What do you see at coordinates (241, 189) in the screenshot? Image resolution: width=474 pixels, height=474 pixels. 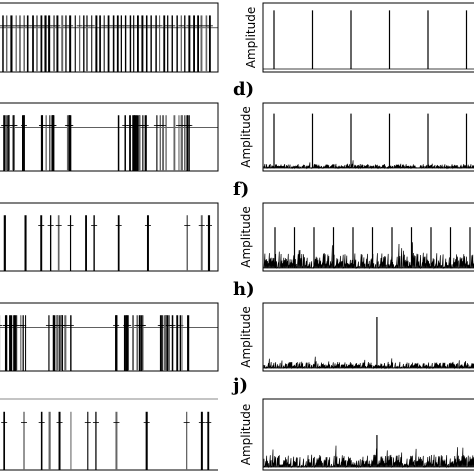 I see `panel-label: f)` at bounding box center [241, 189].